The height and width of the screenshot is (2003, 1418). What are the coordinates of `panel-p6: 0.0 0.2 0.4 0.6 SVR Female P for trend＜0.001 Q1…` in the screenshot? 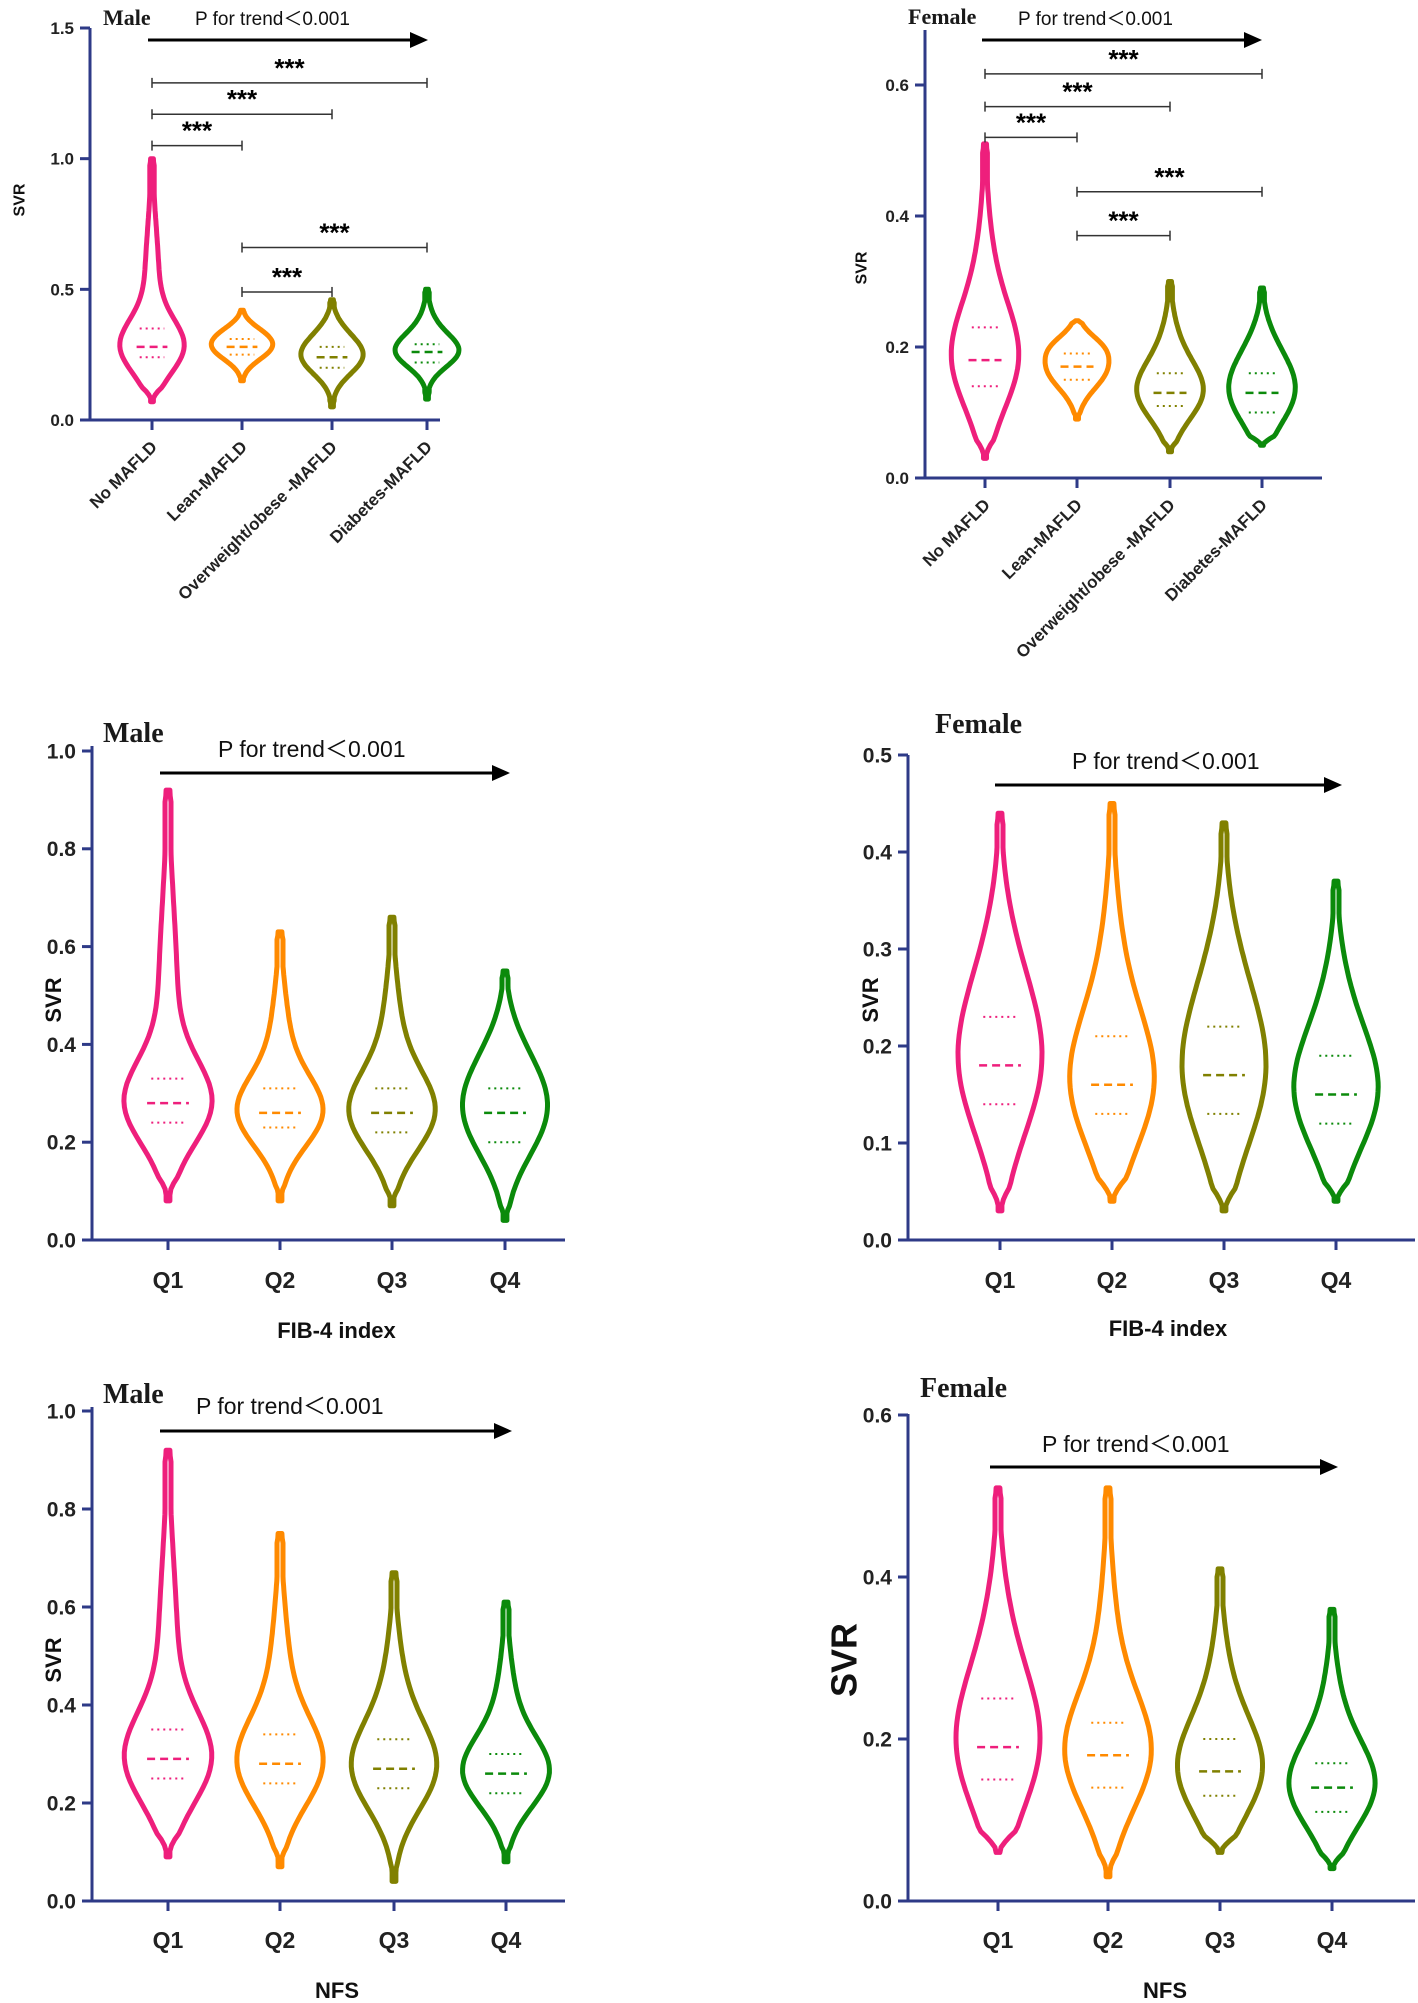 It's located at (1119, 1688).